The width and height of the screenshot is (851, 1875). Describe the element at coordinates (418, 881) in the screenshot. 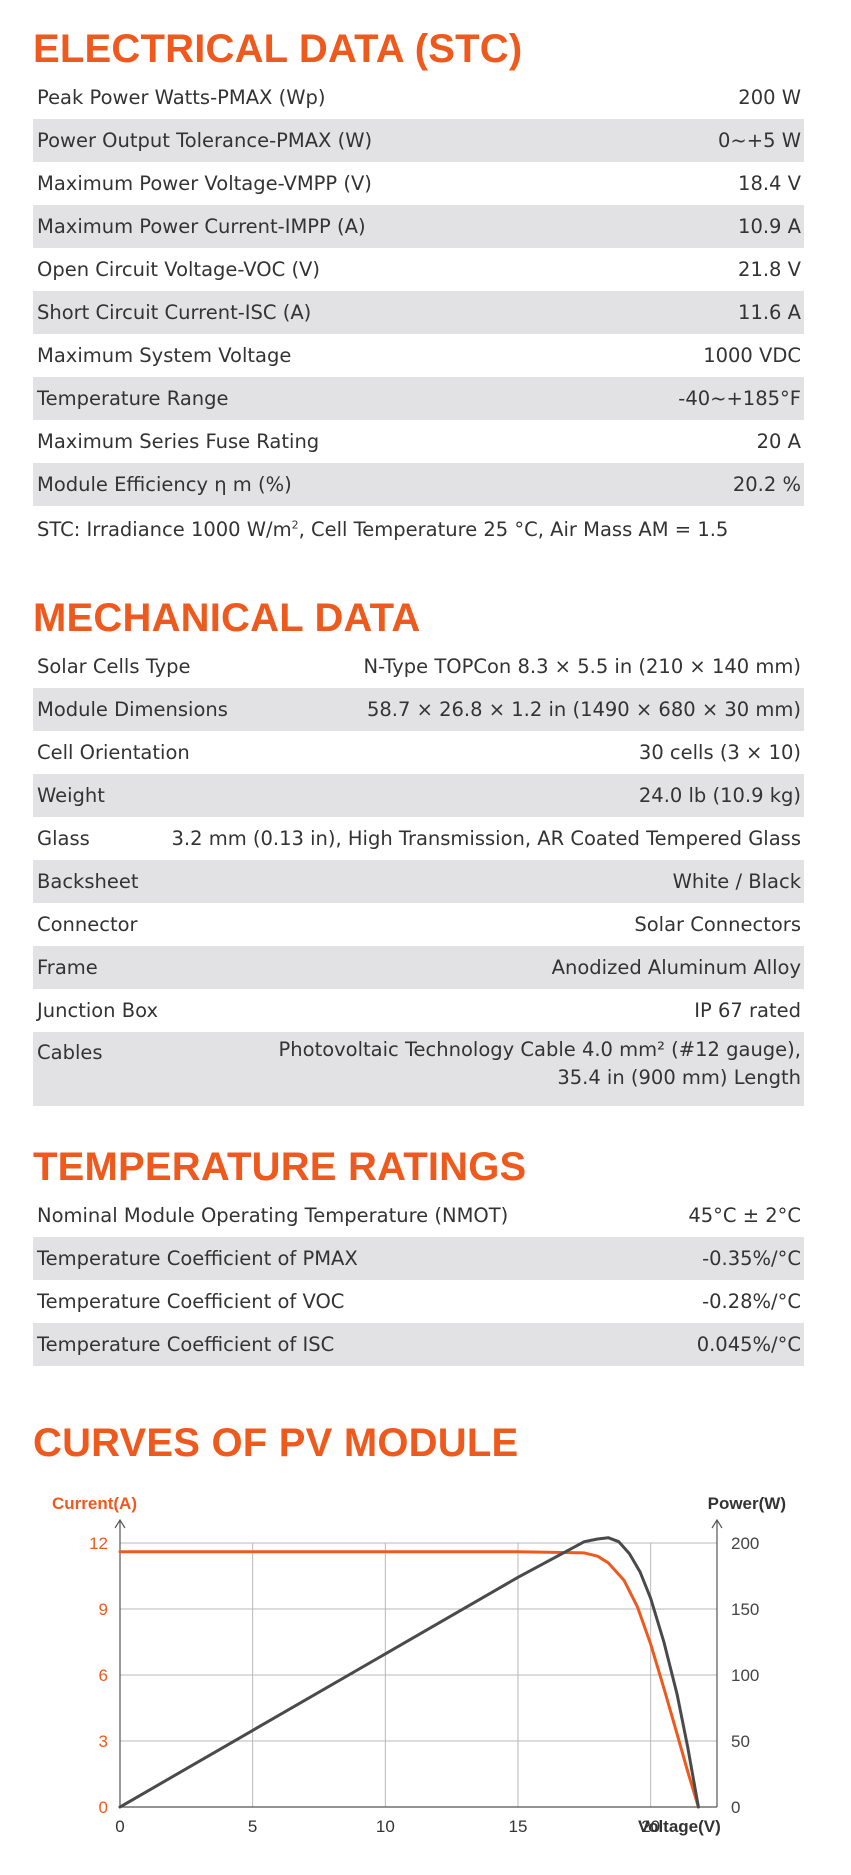

I see `table-row: Backsheet White / Black` at that location.